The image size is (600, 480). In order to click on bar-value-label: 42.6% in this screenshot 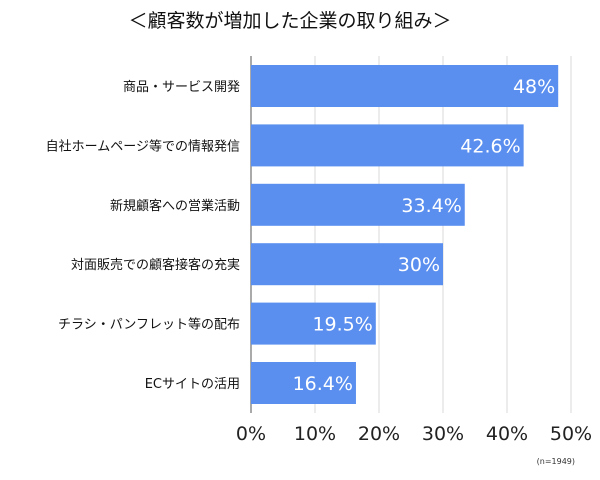, I will do `click(490, 146)`.